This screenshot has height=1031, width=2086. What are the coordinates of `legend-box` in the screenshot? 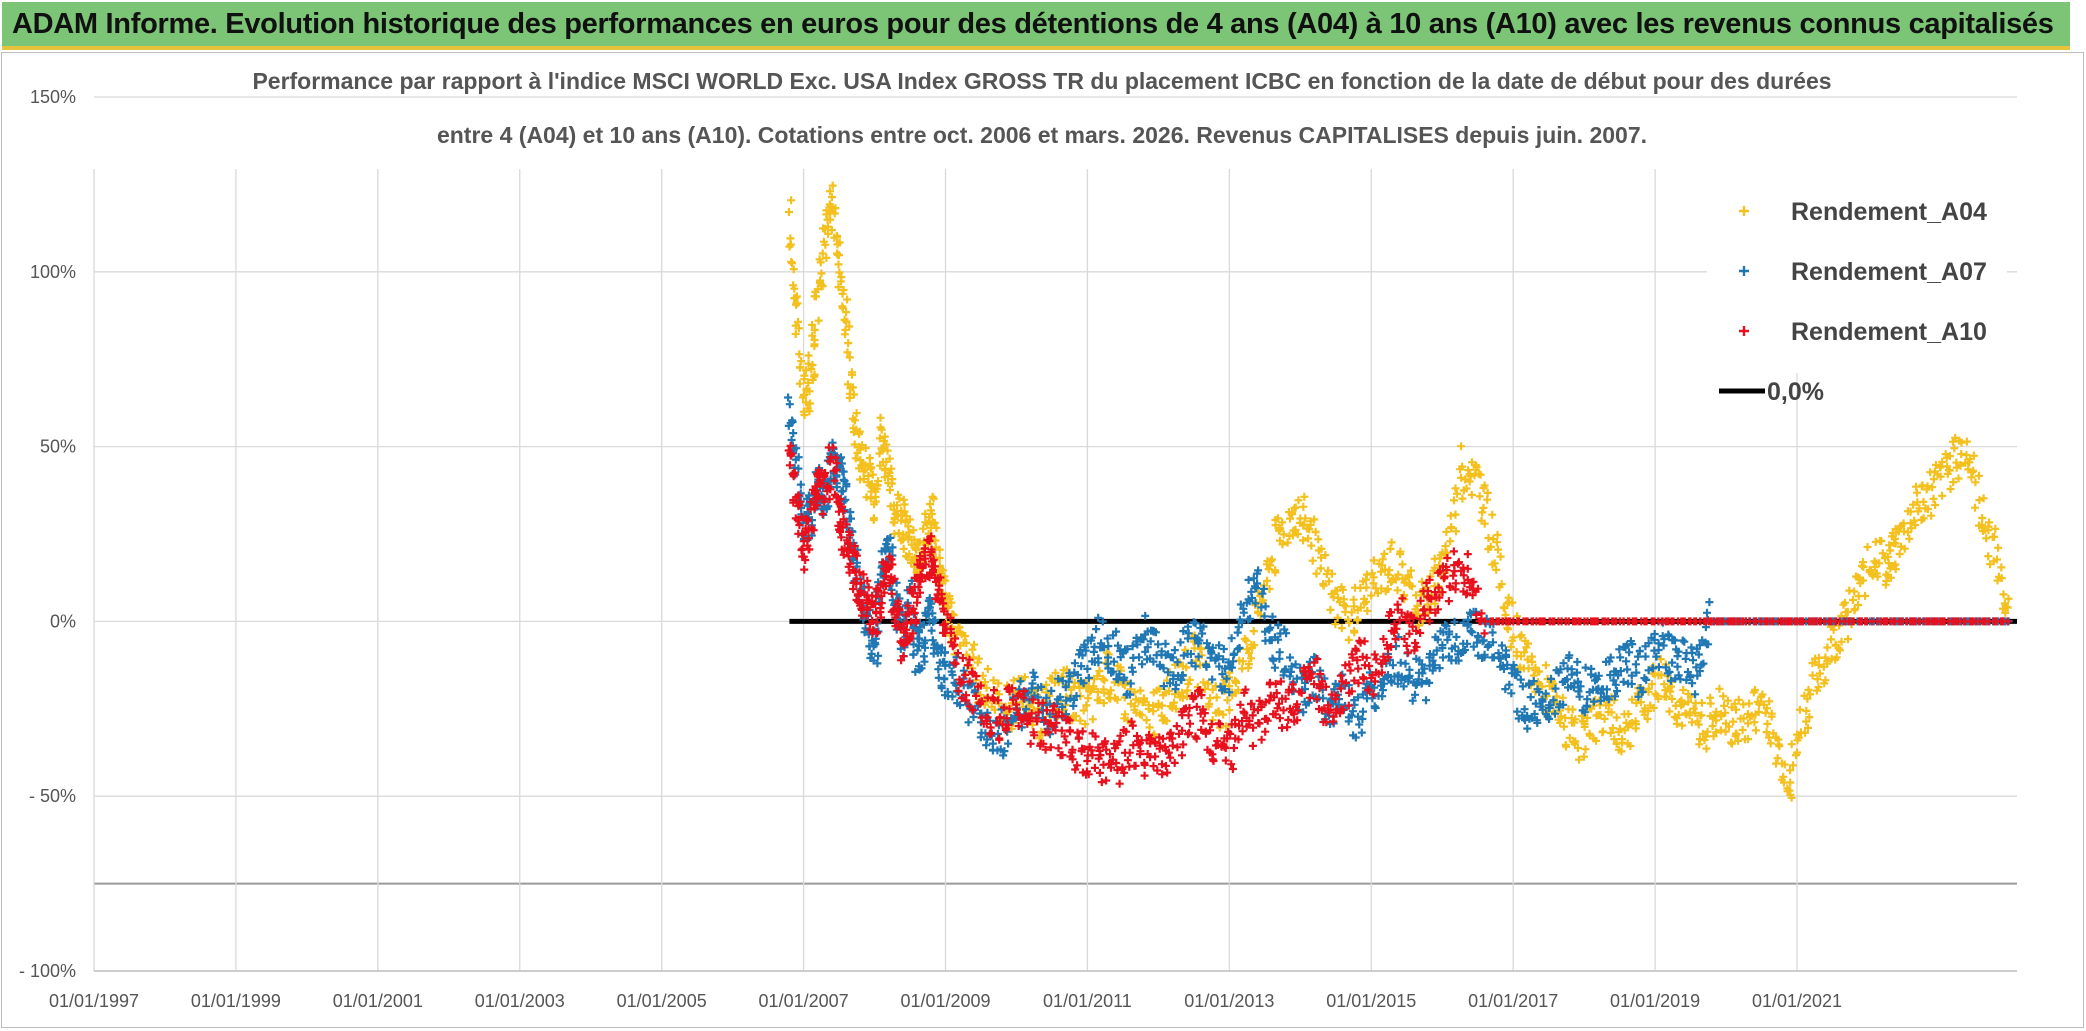 It's located at (1857, 263).